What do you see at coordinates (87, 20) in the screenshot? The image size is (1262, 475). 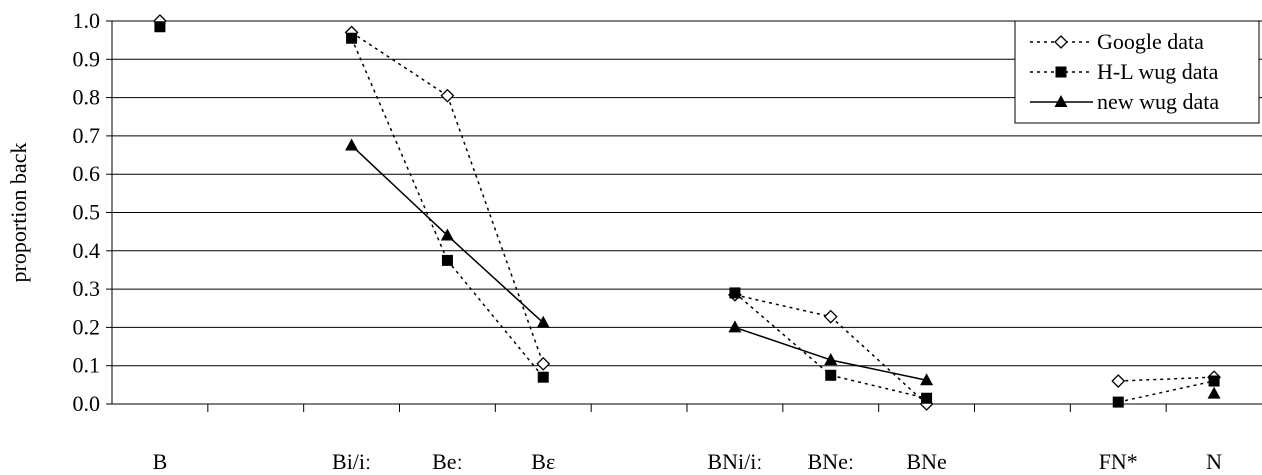 I see `y-tick-label: 1.0` at bounding box center [87, 20].